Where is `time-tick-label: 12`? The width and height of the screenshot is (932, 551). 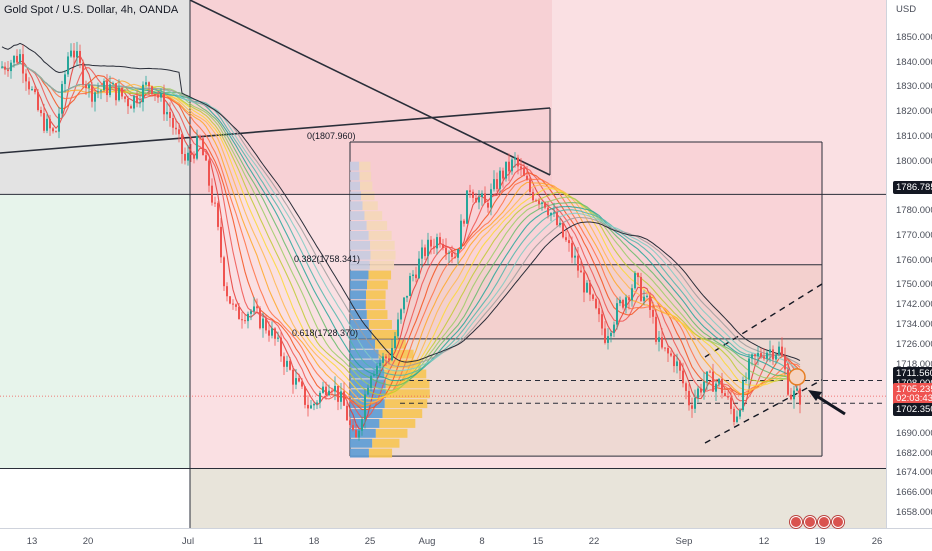
time-tick-label: 12 is located at coordinates (764, 541).